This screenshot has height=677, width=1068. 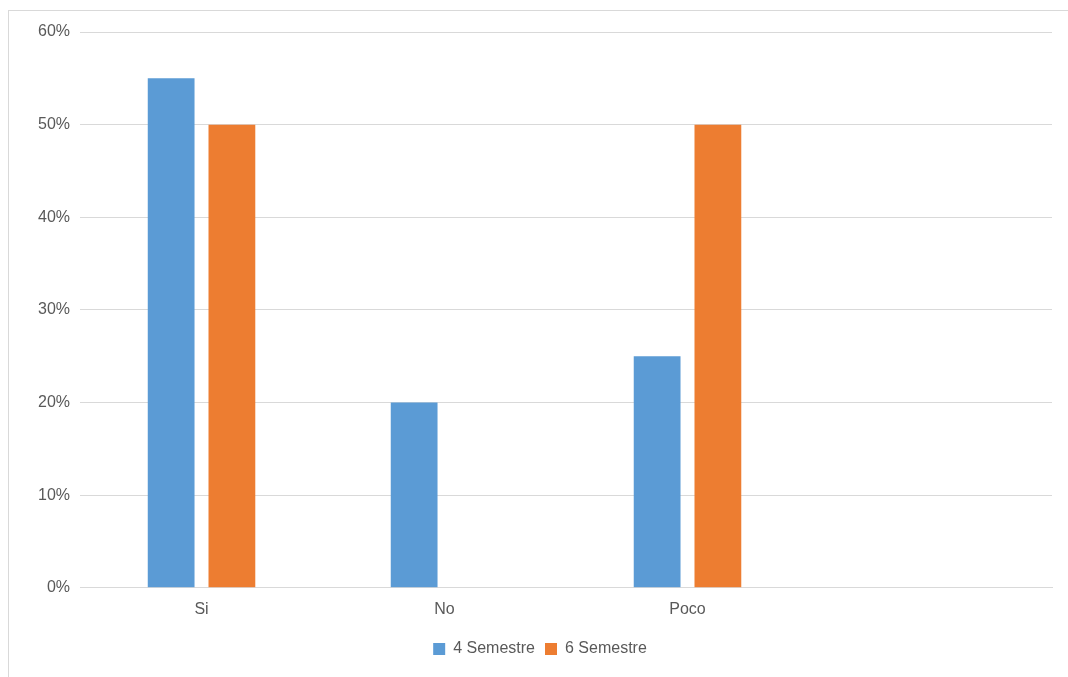 I want to click on y-tick-label: 30%, so click(x=54, y=309).